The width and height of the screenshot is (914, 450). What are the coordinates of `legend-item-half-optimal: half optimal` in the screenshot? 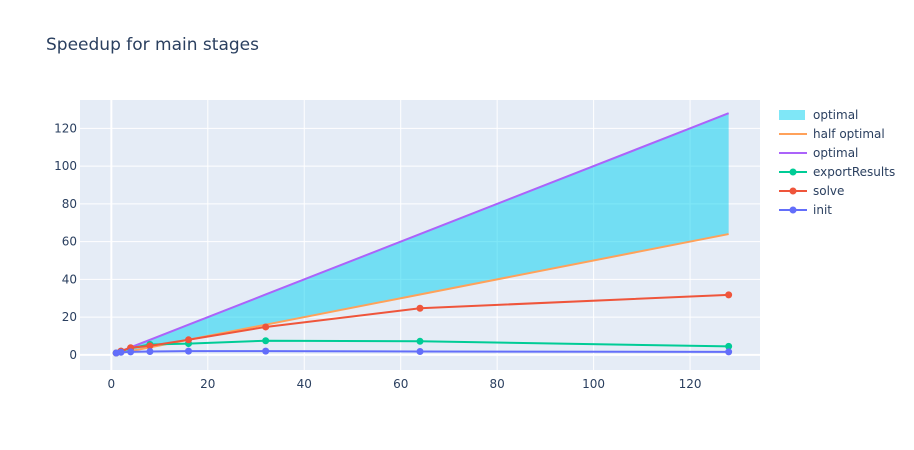 It's located at (832, 134).